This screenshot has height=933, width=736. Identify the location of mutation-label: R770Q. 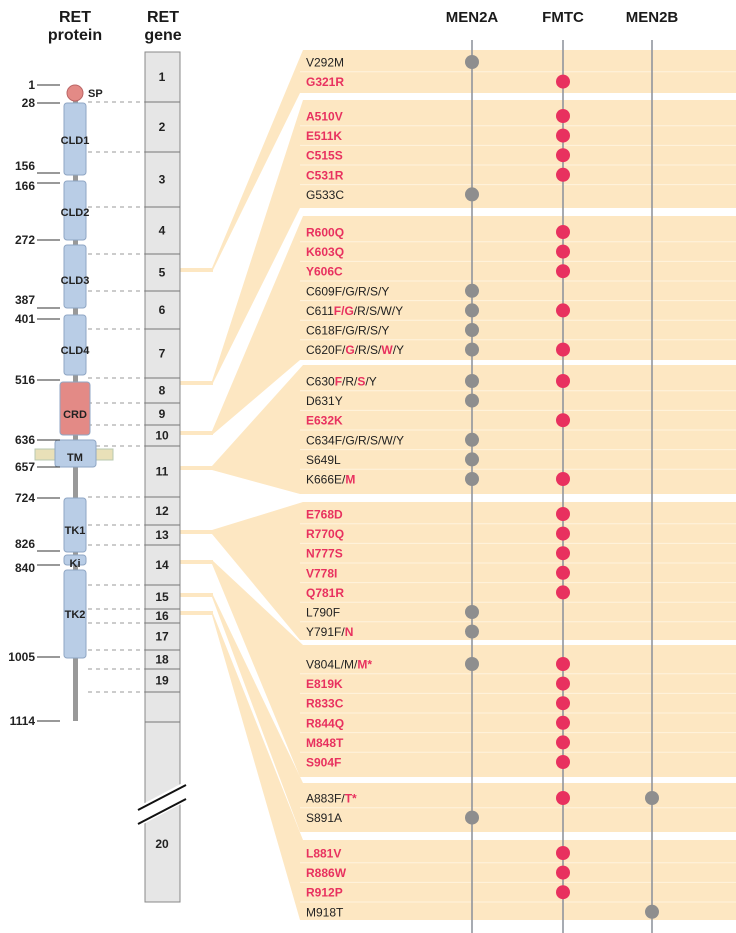
(325, 534).